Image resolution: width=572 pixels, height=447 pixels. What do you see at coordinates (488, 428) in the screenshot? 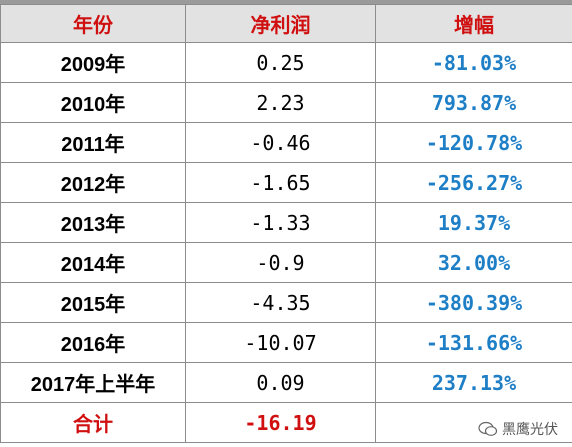
I see `wechat-icon` at bounding box center [488, 428].